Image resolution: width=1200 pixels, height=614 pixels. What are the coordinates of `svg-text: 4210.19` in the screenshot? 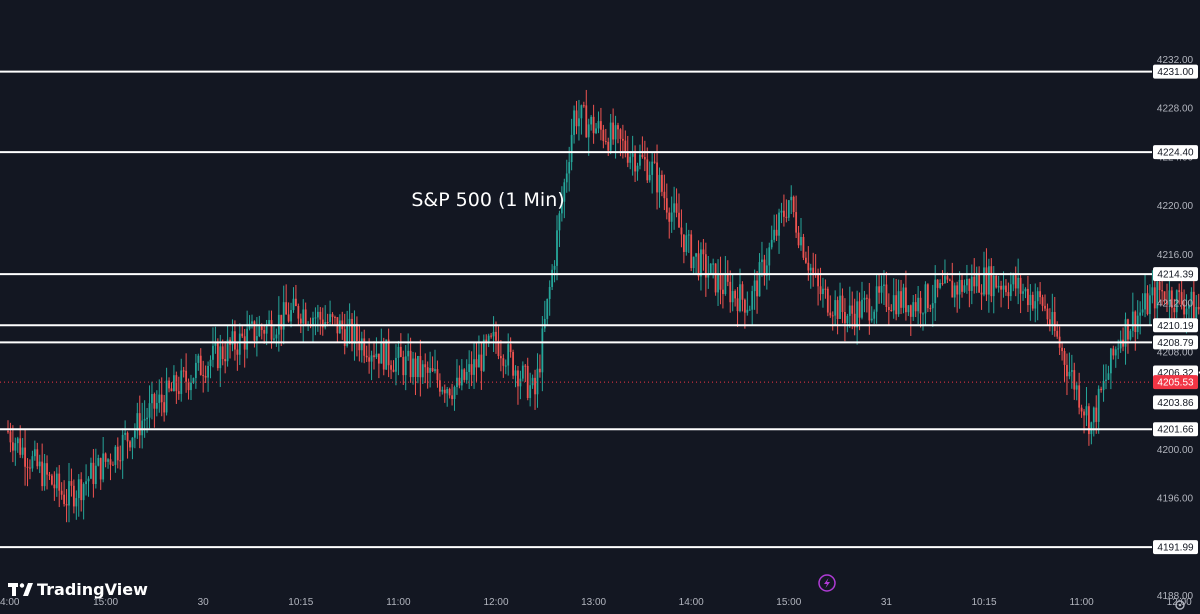 It's located at (1175, 326).